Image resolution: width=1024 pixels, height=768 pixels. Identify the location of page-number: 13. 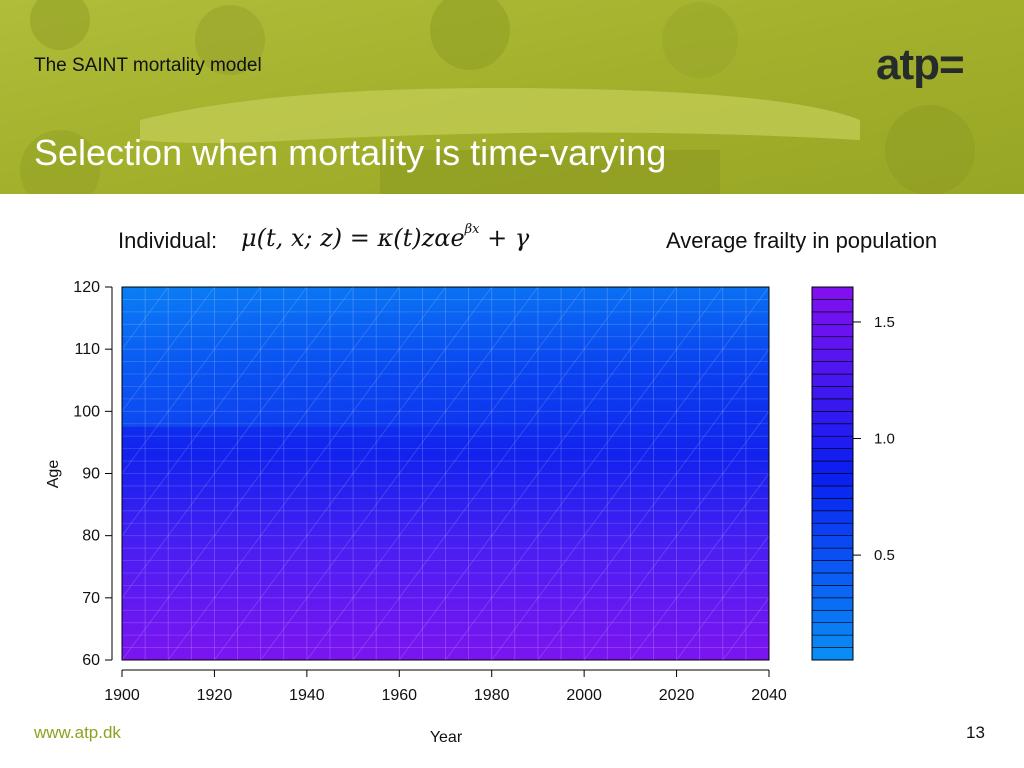
(975, 732).